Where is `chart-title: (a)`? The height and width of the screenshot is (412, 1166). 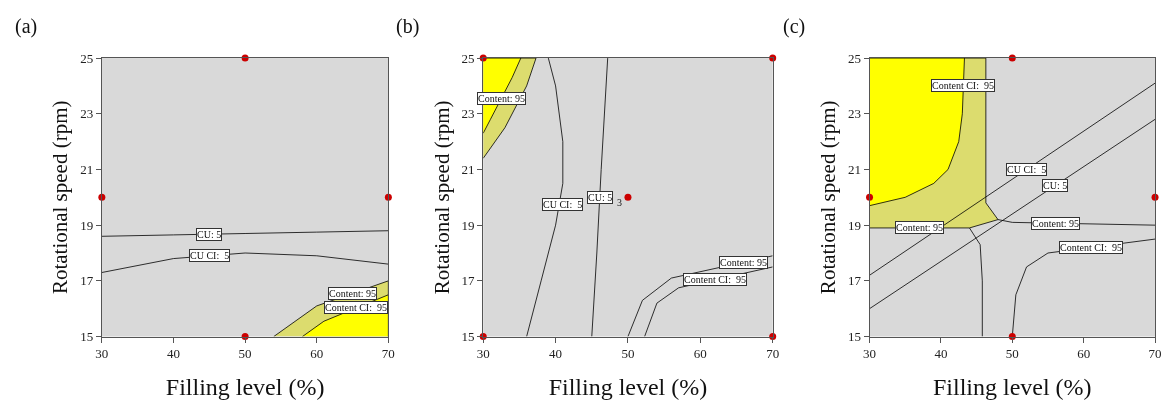 chart-title: (a) is located at coordinates (26, 26).